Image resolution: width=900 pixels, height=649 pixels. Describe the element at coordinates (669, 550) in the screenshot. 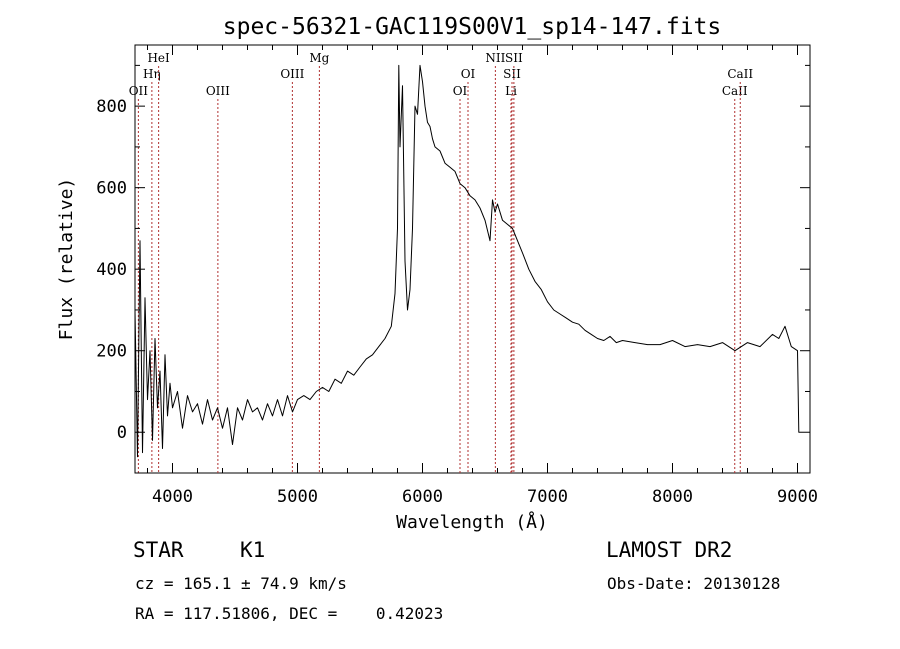

I see `survey-name: LAMOST DR2` at that location.